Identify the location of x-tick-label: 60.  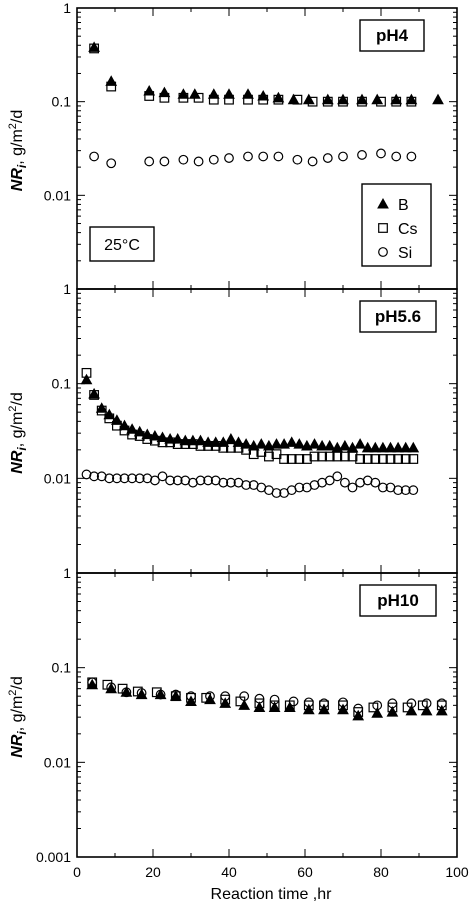
(305, 872).